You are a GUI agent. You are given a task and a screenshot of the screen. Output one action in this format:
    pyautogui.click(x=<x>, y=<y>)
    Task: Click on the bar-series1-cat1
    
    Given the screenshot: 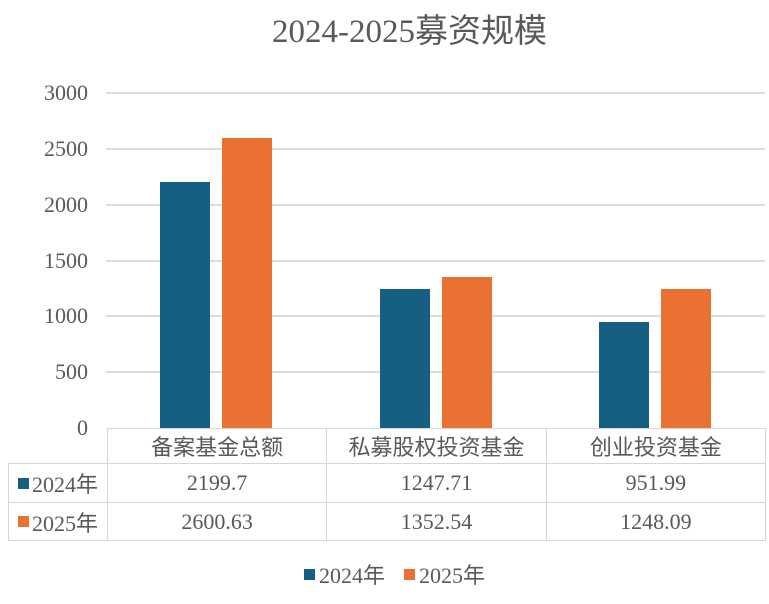 What is the action you would take?
    pyautogui.click(x=466, y=352)
    